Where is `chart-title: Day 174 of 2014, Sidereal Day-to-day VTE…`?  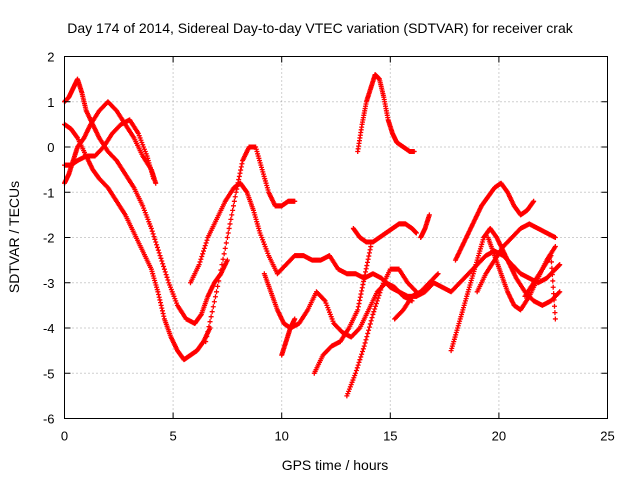 chart-title: Day 174 of 2014, Sidereal Day-to-day VTE… is located at coordinates (320, 28).